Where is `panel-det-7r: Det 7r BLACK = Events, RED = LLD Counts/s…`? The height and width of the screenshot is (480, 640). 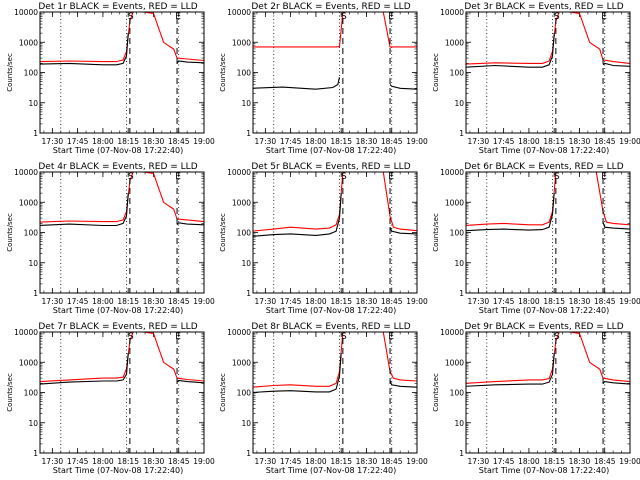 panel-det-7r: Det 7r BLACK = Events, RED = LLD Counts/s… is located at coordinates (107, 400).